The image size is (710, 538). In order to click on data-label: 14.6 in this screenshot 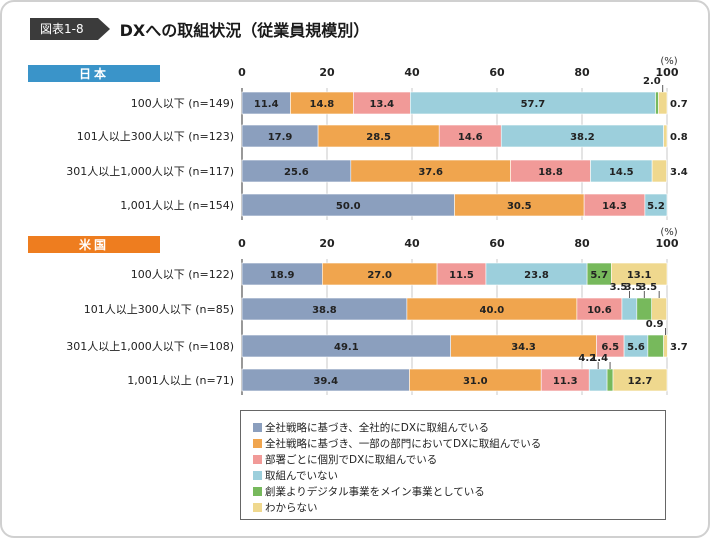, I will do `click(470, 137)`.